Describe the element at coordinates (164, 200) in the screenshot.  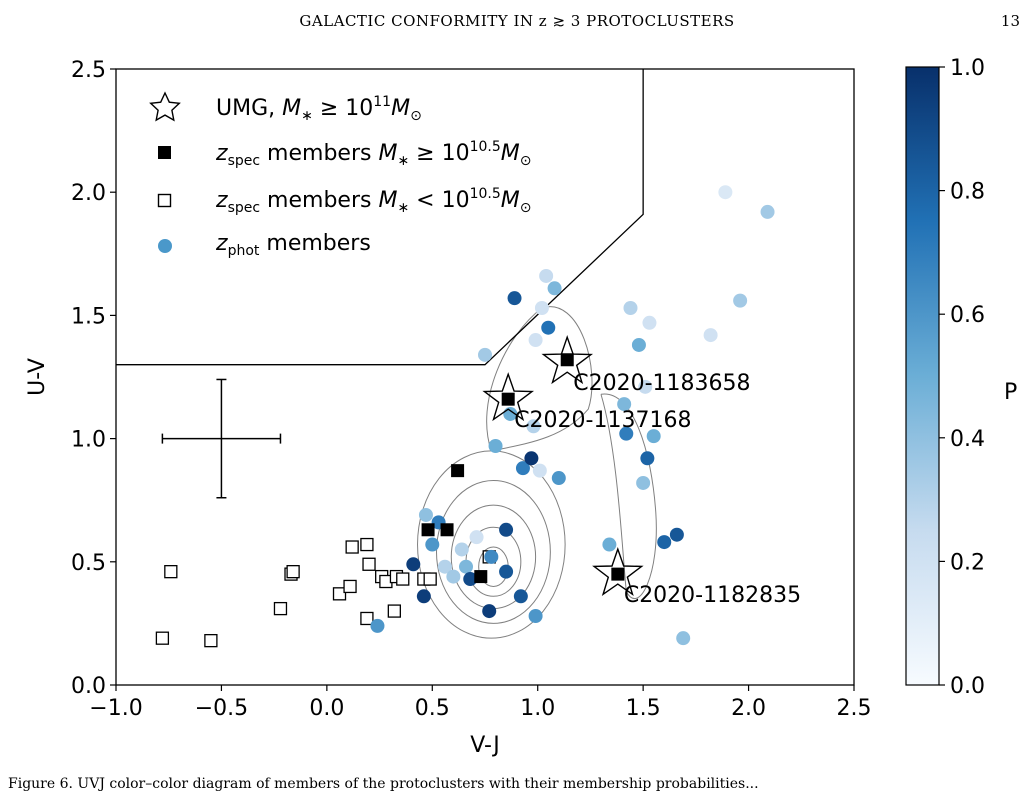
I see `legend-open-square-icon` at that location.